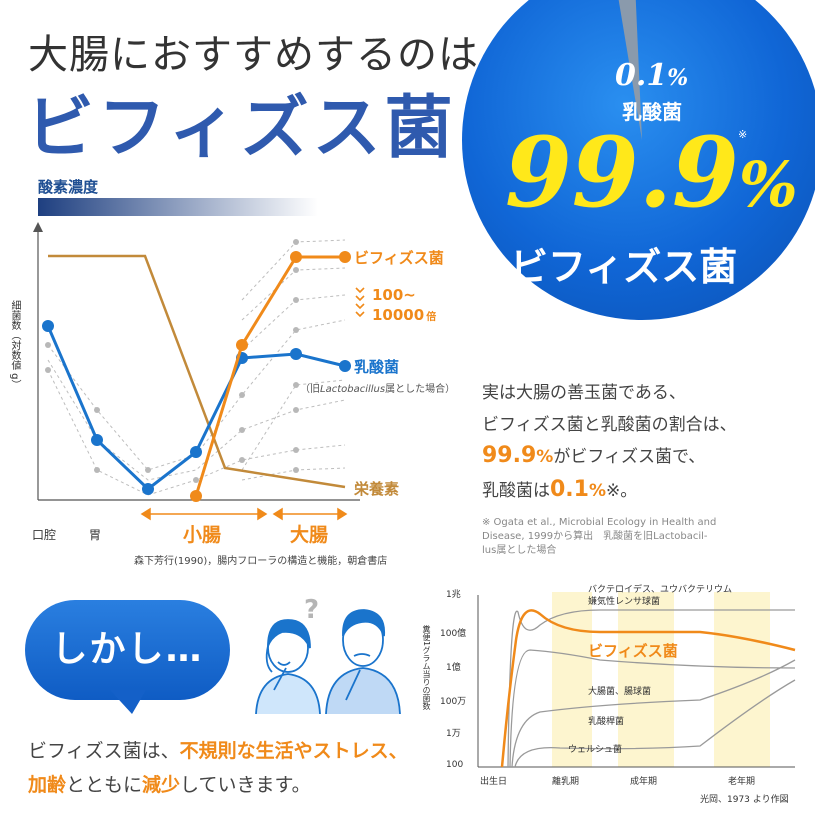 The image size is (815, 815). I want to click on x-label-large-intestine: 大腸, so click(309, 535).